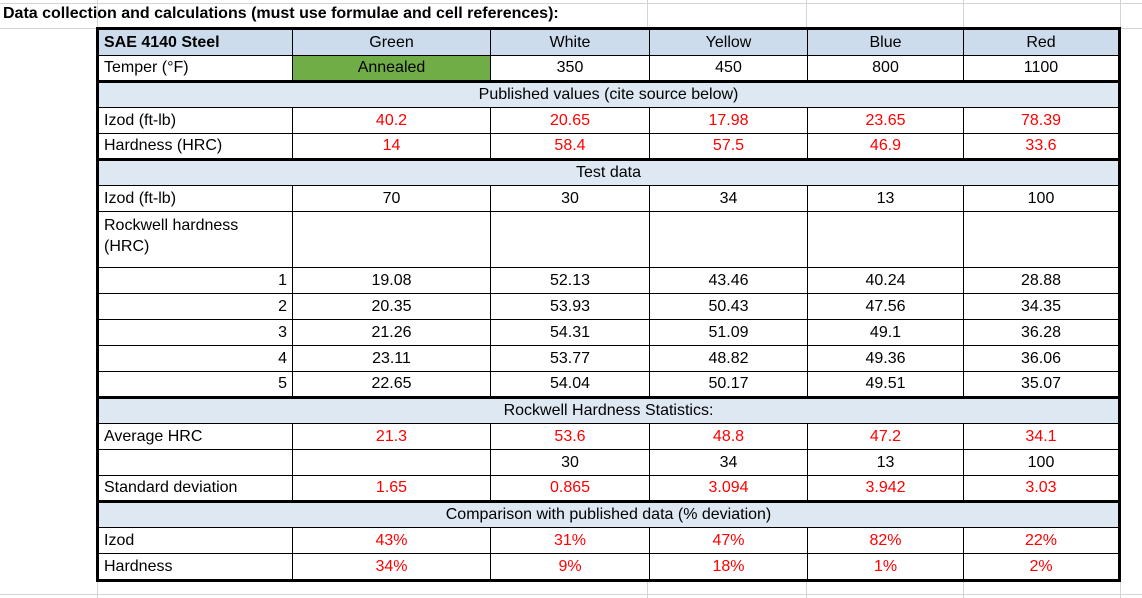 This screenshot has height=598, width=1142. Describe the element at coordinates (391, 462) in the screenshot. I see `cell-value` at that location.